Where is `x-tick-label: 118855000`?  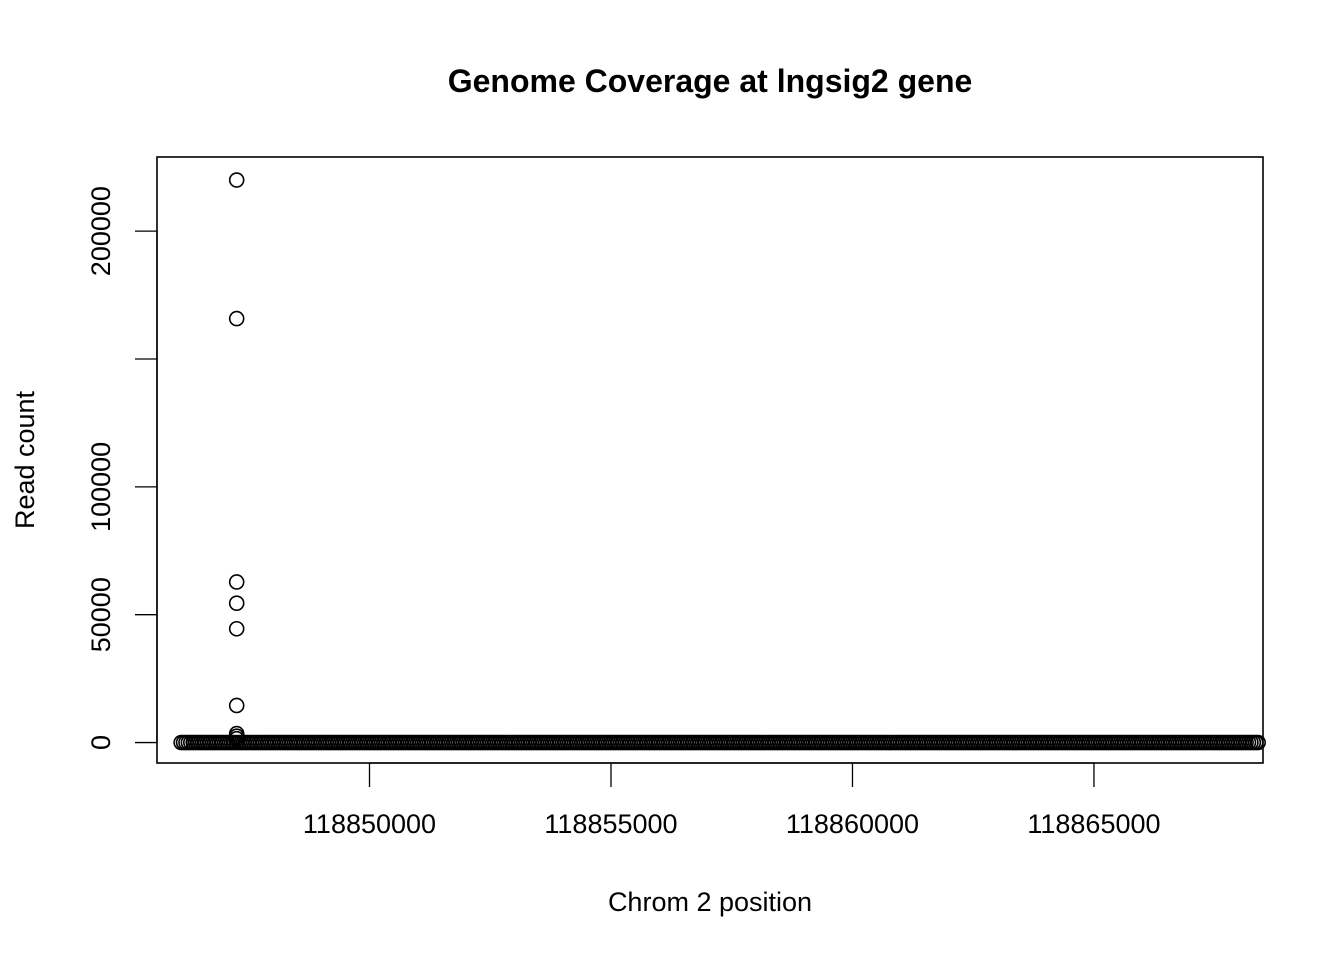
x-tick-label: 118855000 is located at coordinates (610, 824).